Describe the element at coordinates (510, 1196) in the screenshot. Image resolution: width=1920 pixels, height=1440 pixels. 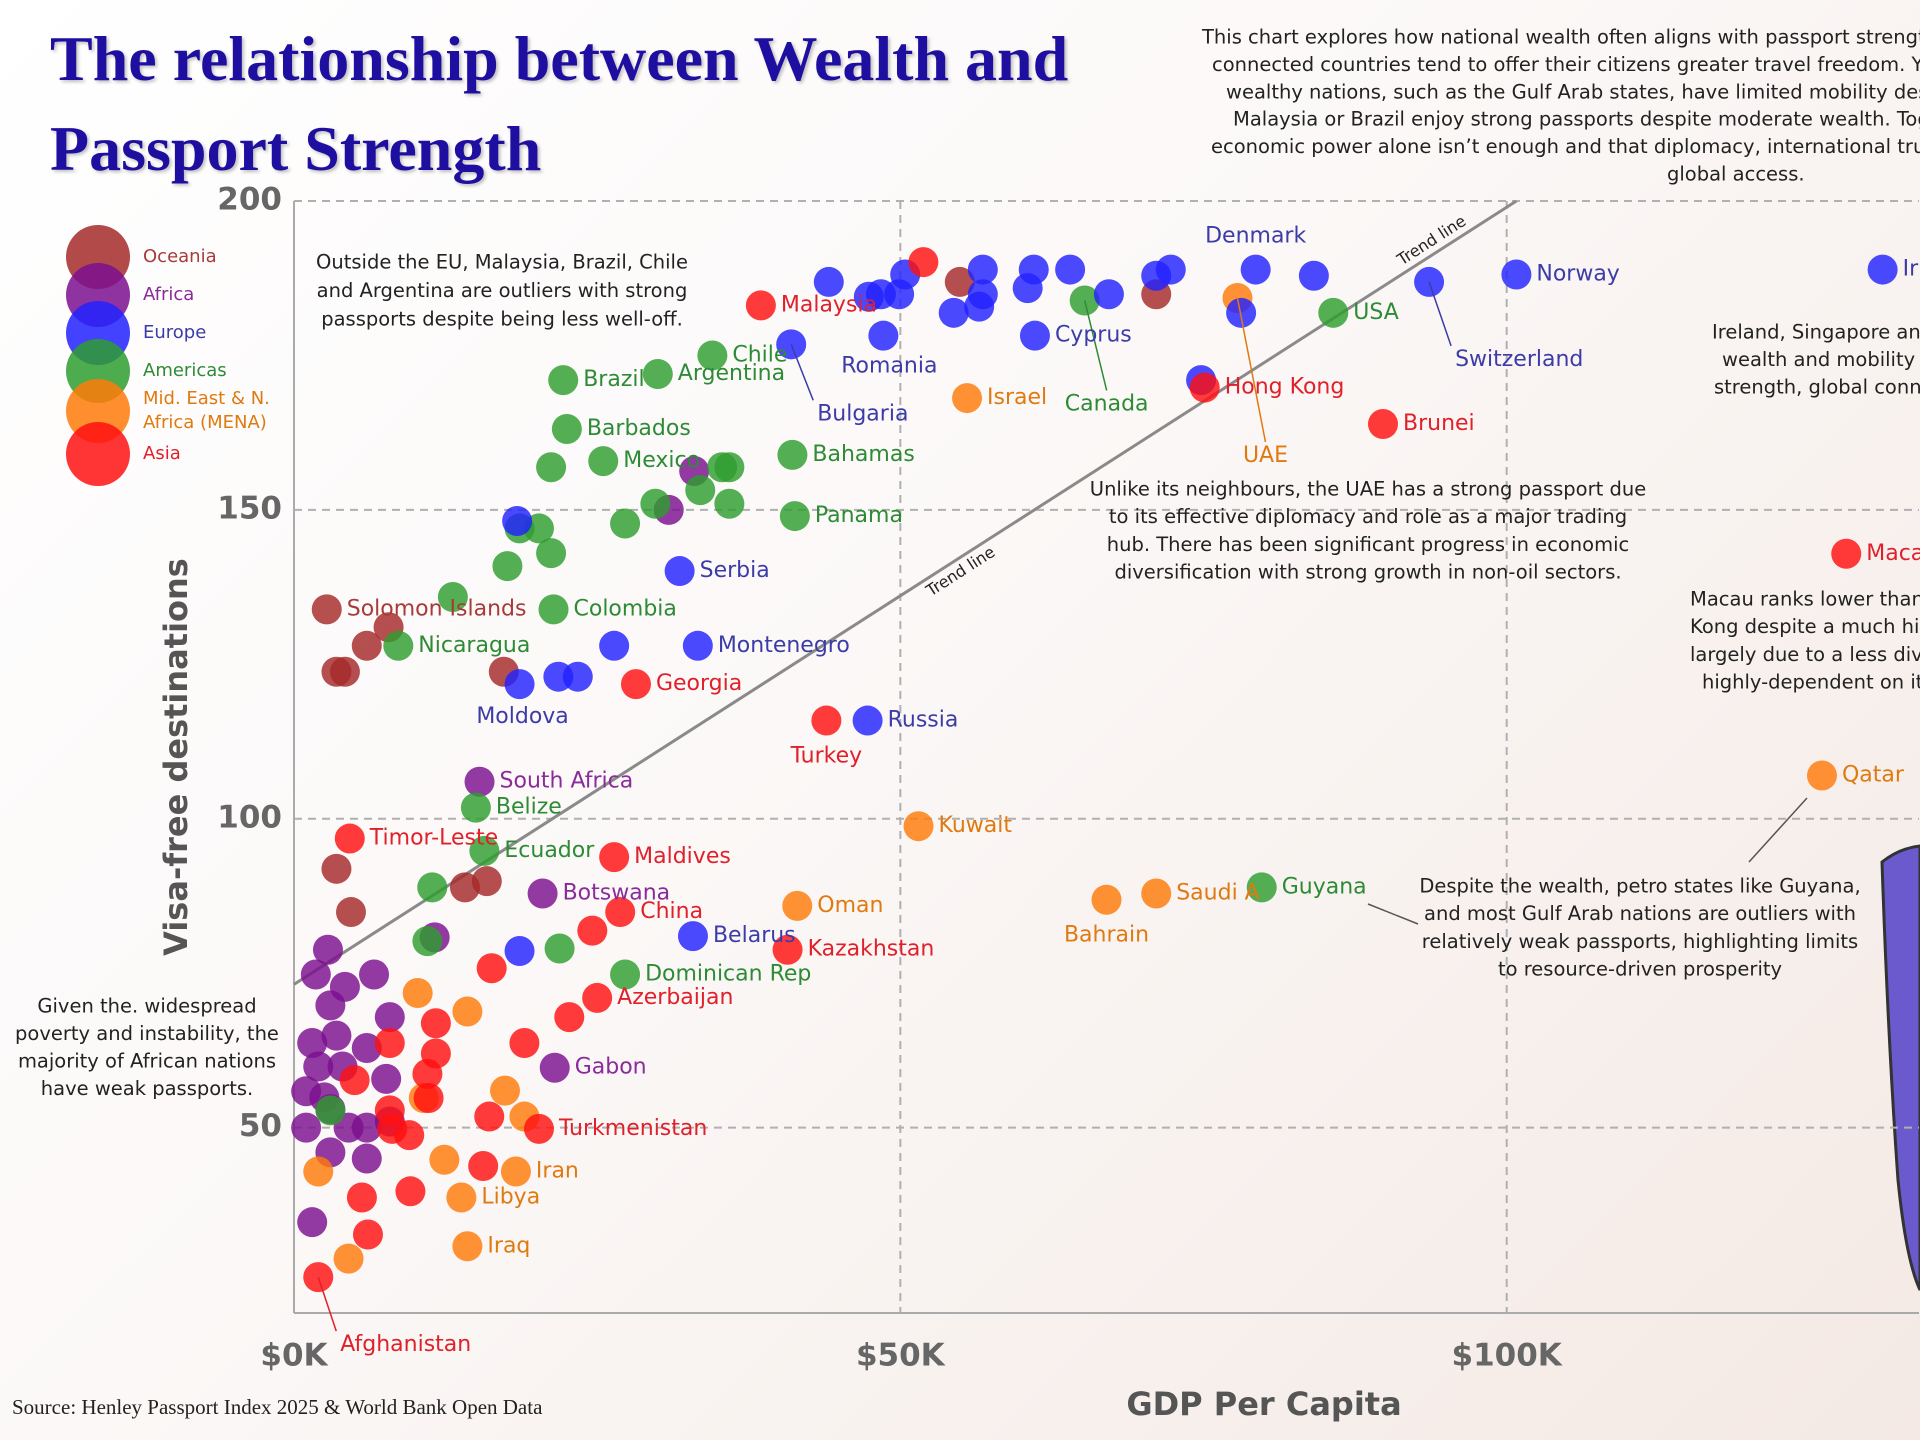
I see `point-label: Libya` at that location.